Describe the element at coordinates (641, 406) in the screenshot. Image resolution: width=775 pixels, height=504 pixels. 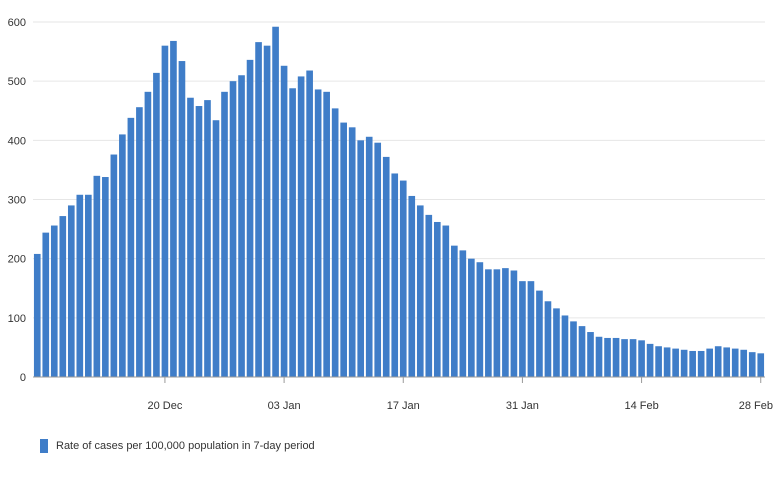
I see `x-tick-label: 14 Feb` at that location.